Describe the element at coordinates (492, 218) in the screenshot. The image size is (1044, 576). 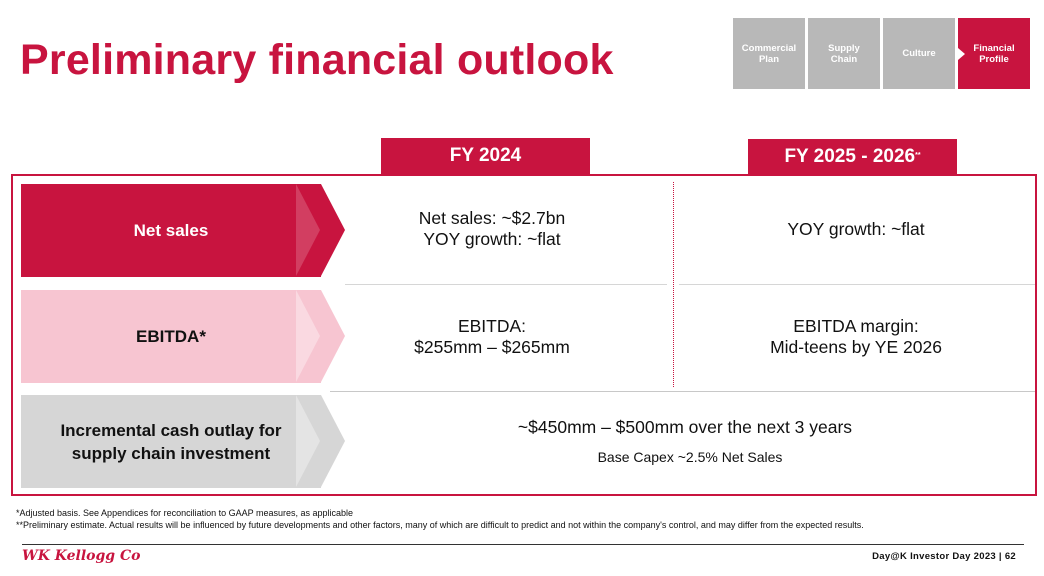
I see `net-sales-fy2024-line1: Net sales: ~$2.7bn` at that location.